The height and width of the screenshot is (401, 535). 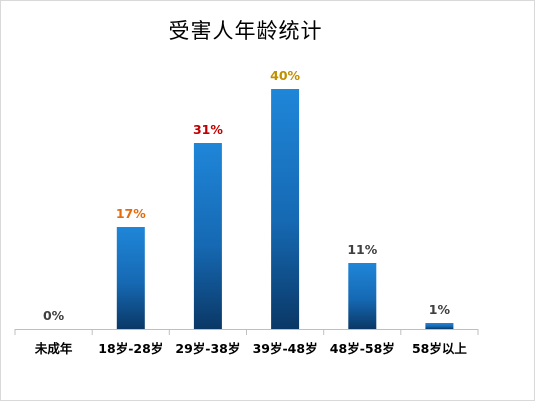 What do you see at coordinates (362, 249) in the screenshot?
I see `data-label-5: 11%` at bounding box center [362, 249].